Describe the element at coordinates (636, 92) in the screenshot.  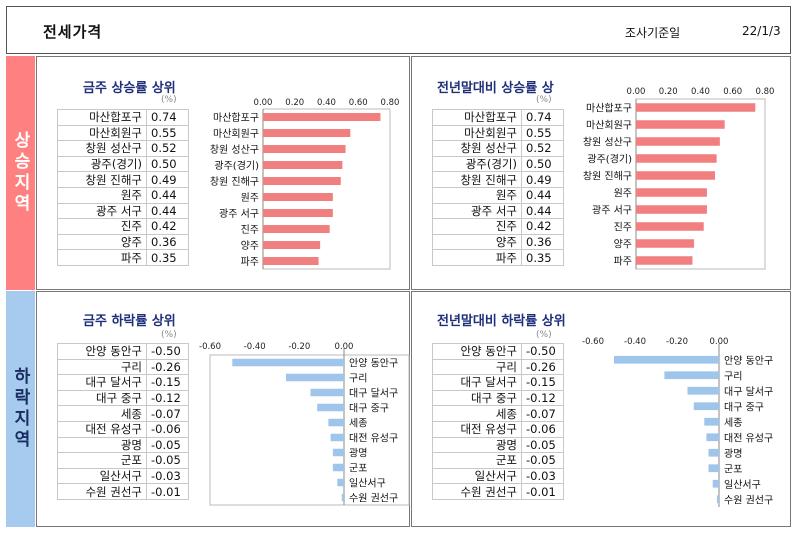
I see `tick-label: 0.00` at that location.